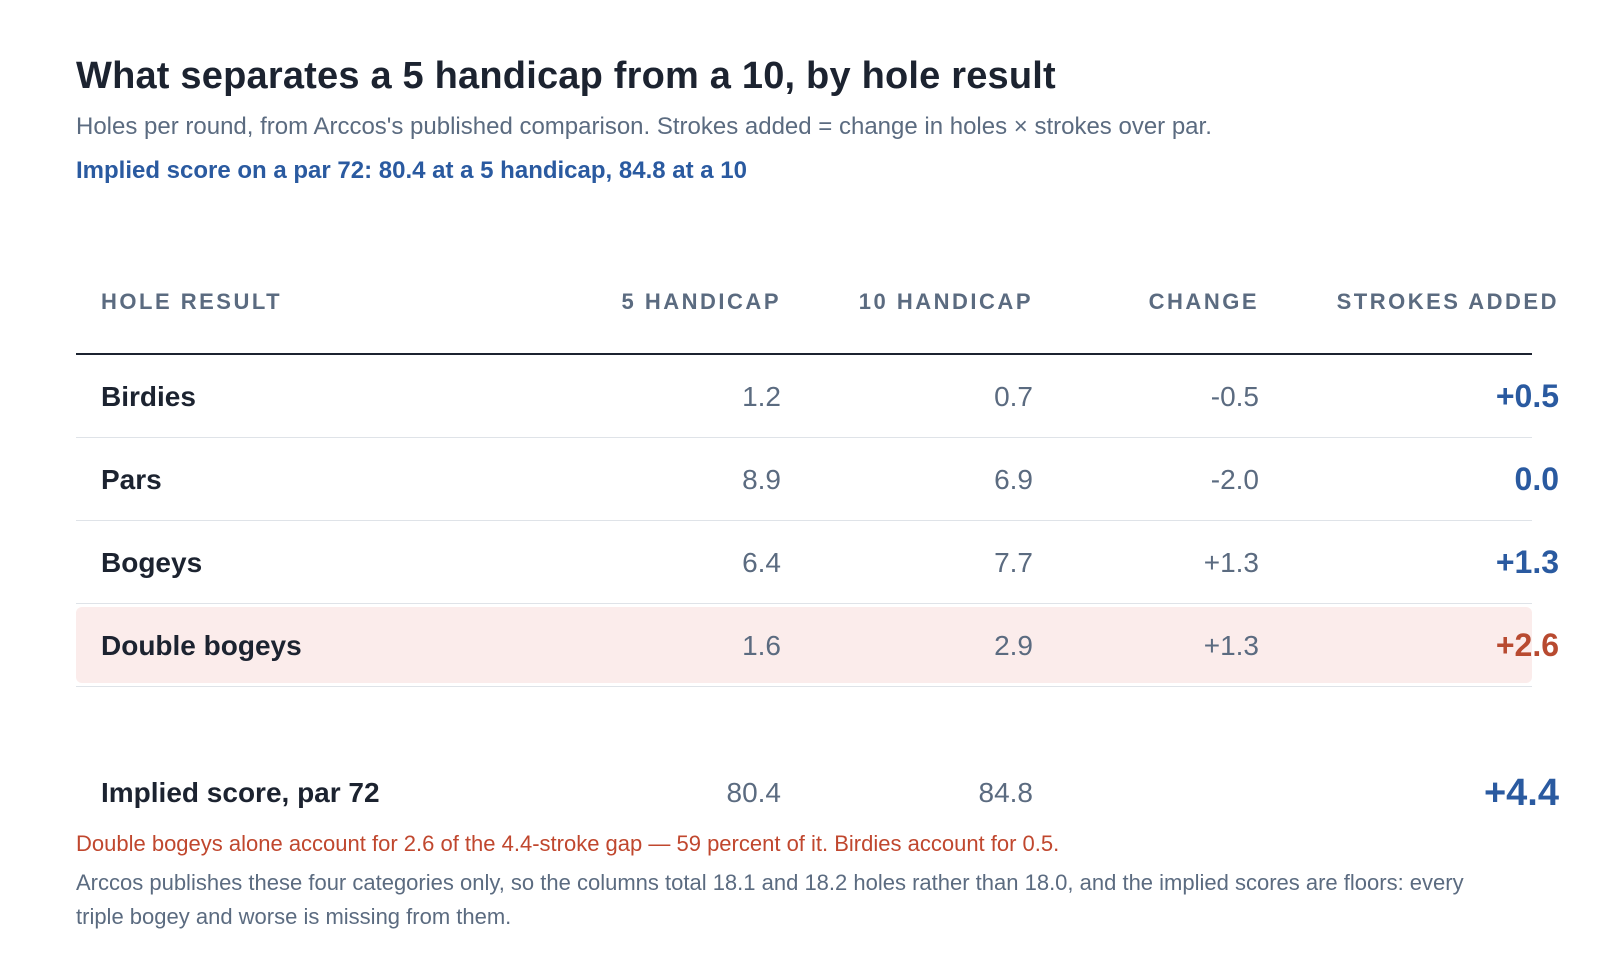  Describe the element at coordinates (1234, 479) in the screenshot. I see `row-change: -2.0` at that location.